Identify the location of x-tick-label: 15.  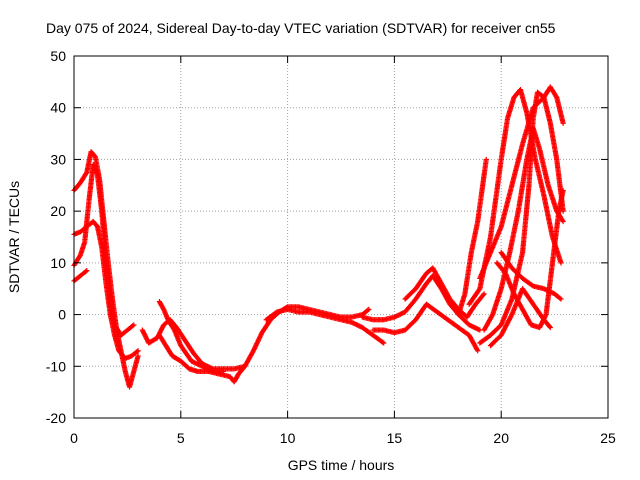
(395, 438).